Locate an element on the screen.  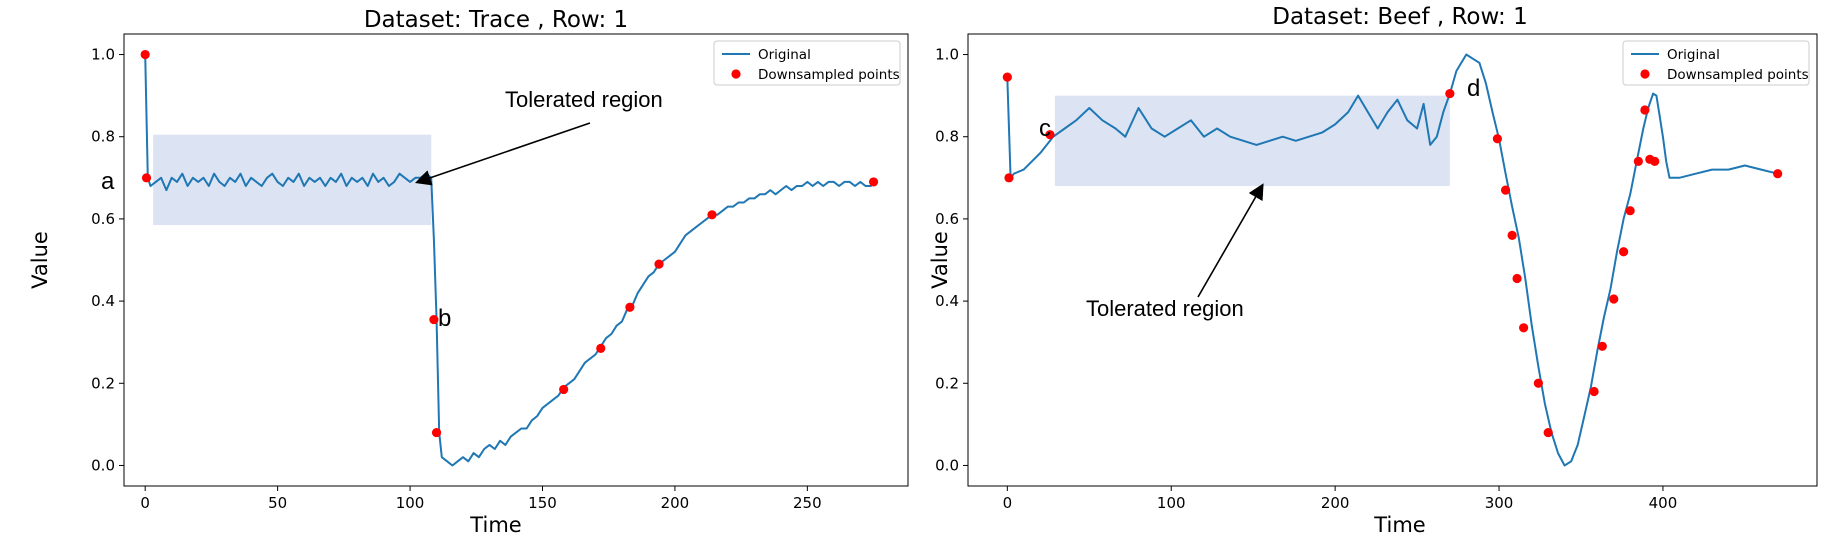
x-tick-label: 150 is located at coordinates (542, 503).